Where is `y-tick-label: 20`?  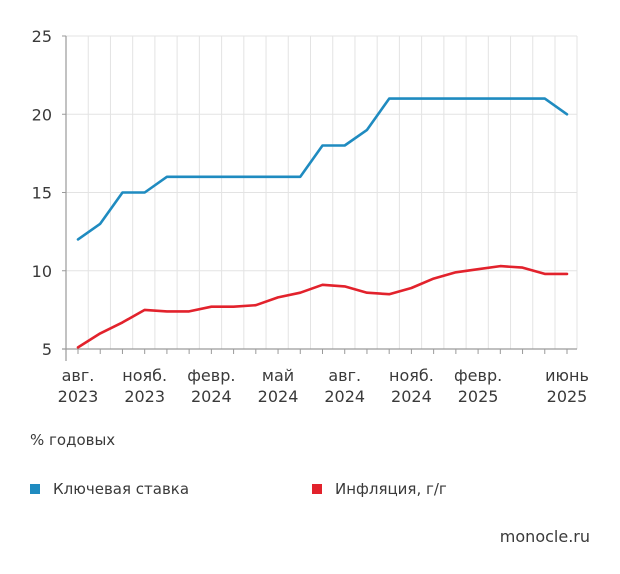
y-tick-label: 20 is located at coordinates (42, 114).